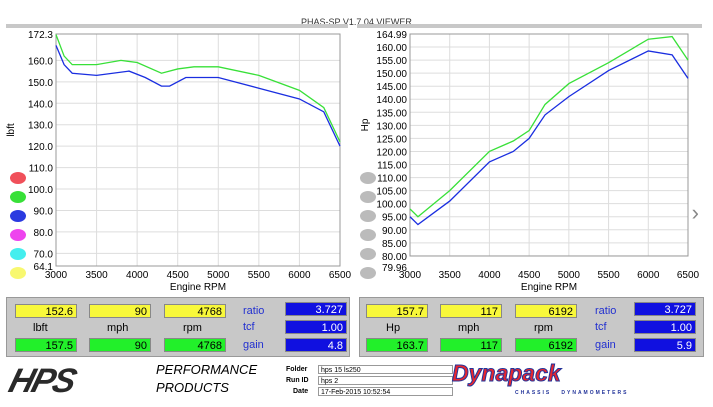 Image resolution: width=713 pixels, height=407 pixels. I want to click on gain-field: 4.8, so click(316, 345).